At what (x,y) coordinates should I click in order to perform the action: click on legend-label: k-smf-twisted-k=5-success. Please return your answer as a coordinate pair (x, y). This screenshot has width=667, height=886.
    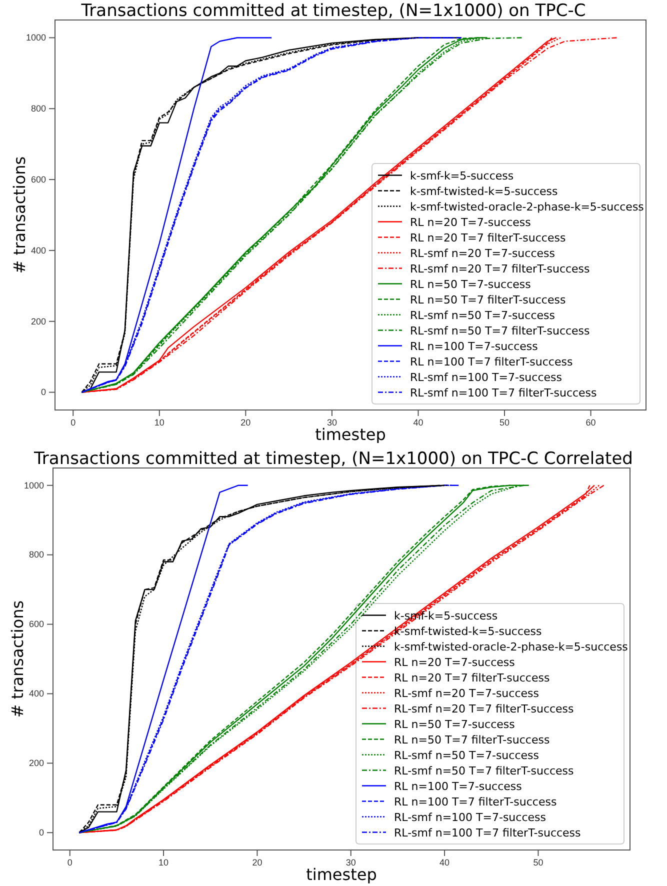
    Looking at the image, I should click on (484, 191).